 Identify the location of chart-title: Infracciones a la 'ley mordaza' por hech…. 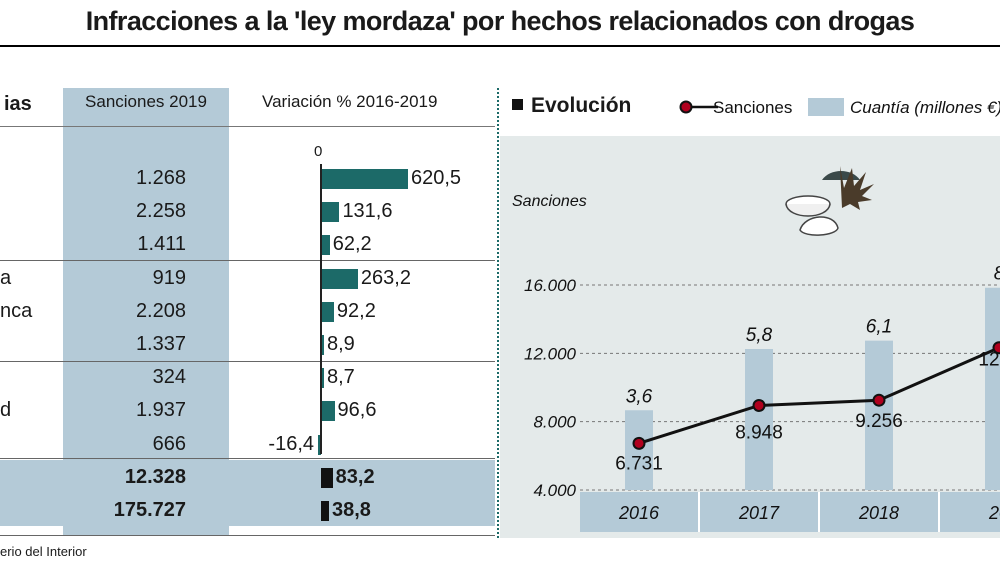
(500, 21).